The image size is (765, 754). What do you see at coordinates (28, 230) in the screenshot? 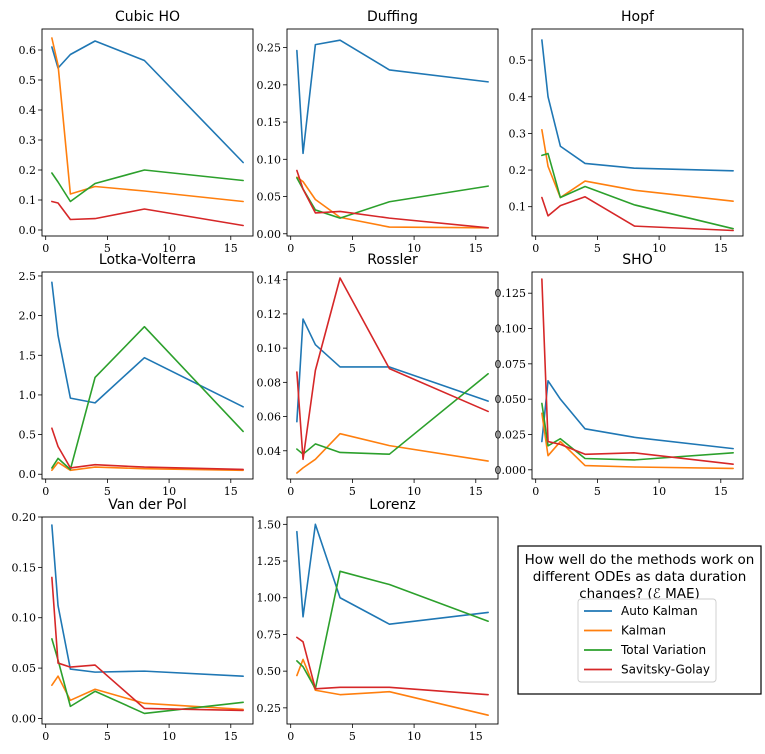
I see `panel-cubic-ho-y-tick-label: 0.0` at bounding box center [28, 230].